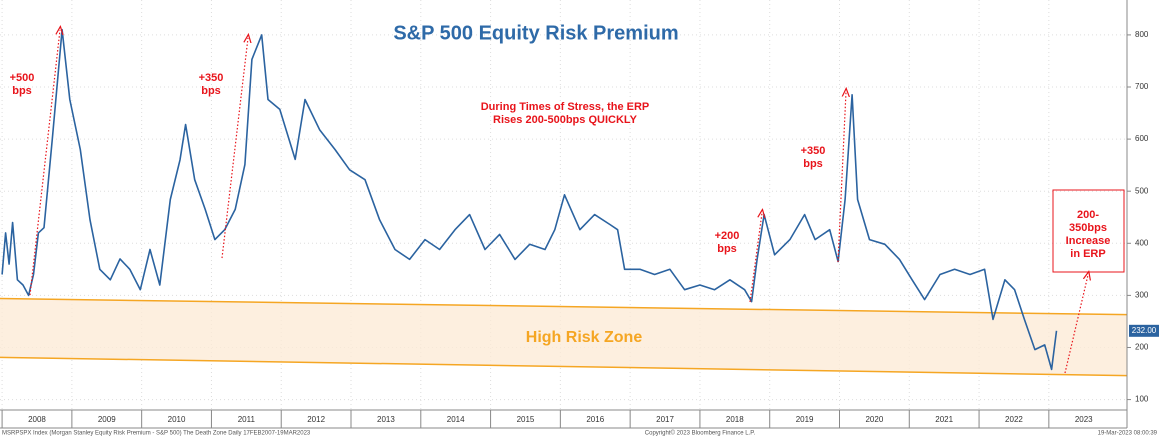 The width and height of the screenshot is (1160, 437). I want to click on annotation: in ERP, so click(1087, 254).